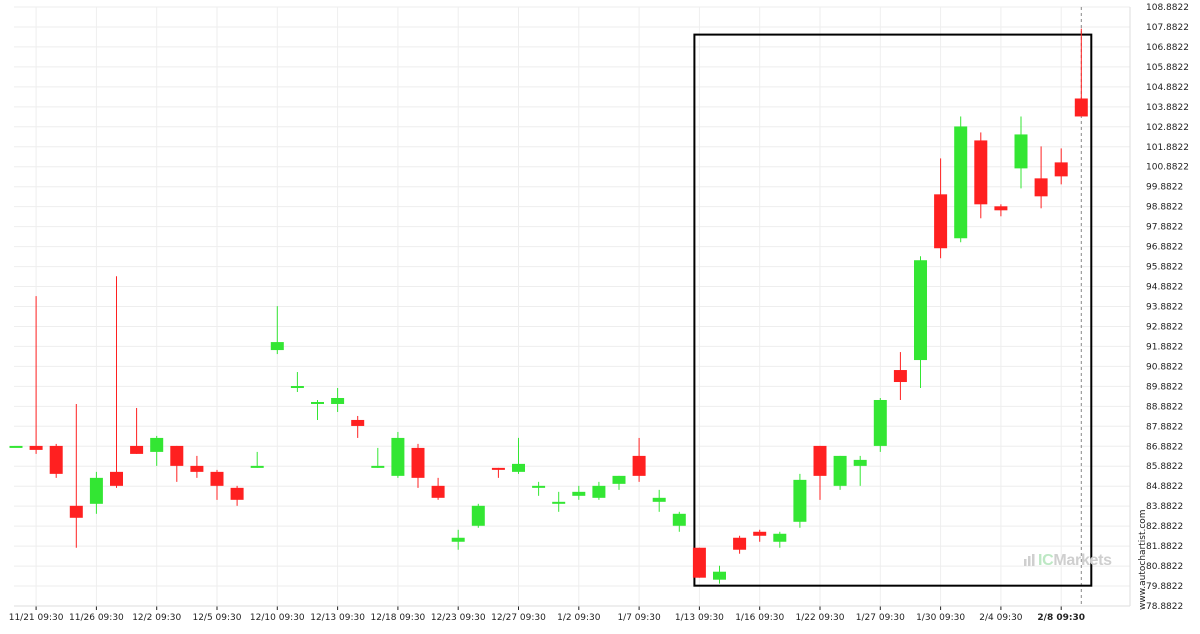 This screenshot has height=634, width=1200. Describe the element at coordinates (1164, 587) in the screenshot. I see `y-tick-label: 79.8822` at that location.